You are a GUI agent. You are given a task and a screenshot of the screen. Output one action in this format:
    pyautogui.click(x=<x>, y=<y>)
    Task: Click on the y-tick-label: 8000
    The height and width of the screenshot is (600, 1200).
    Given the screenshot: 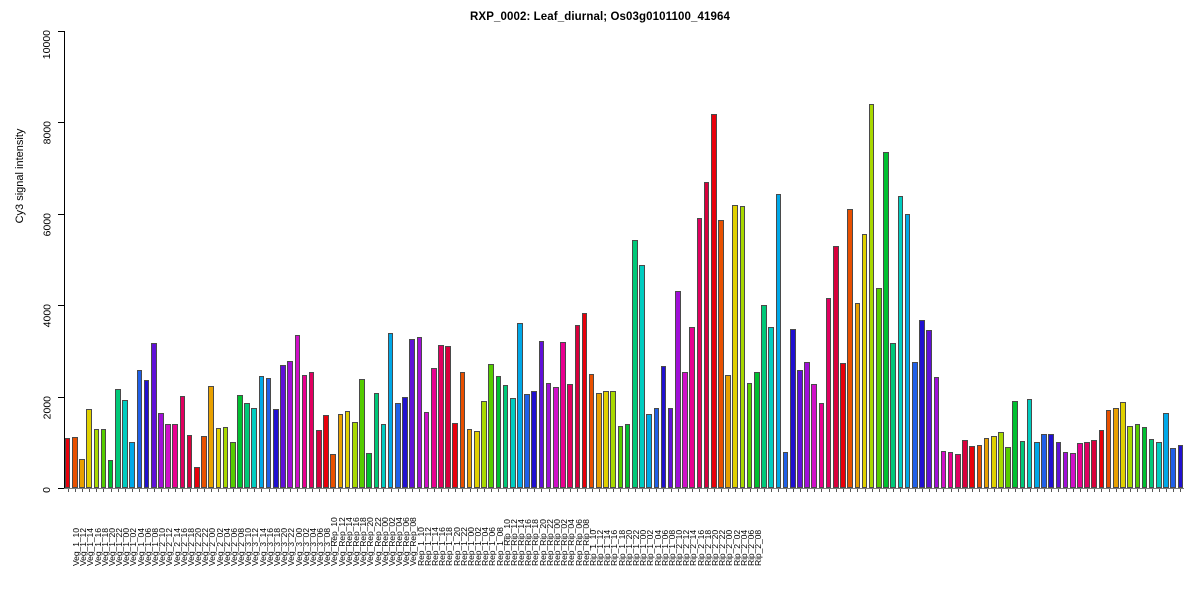 What is the action you would take?
    pyautogui.click(x=47, y=133)
    